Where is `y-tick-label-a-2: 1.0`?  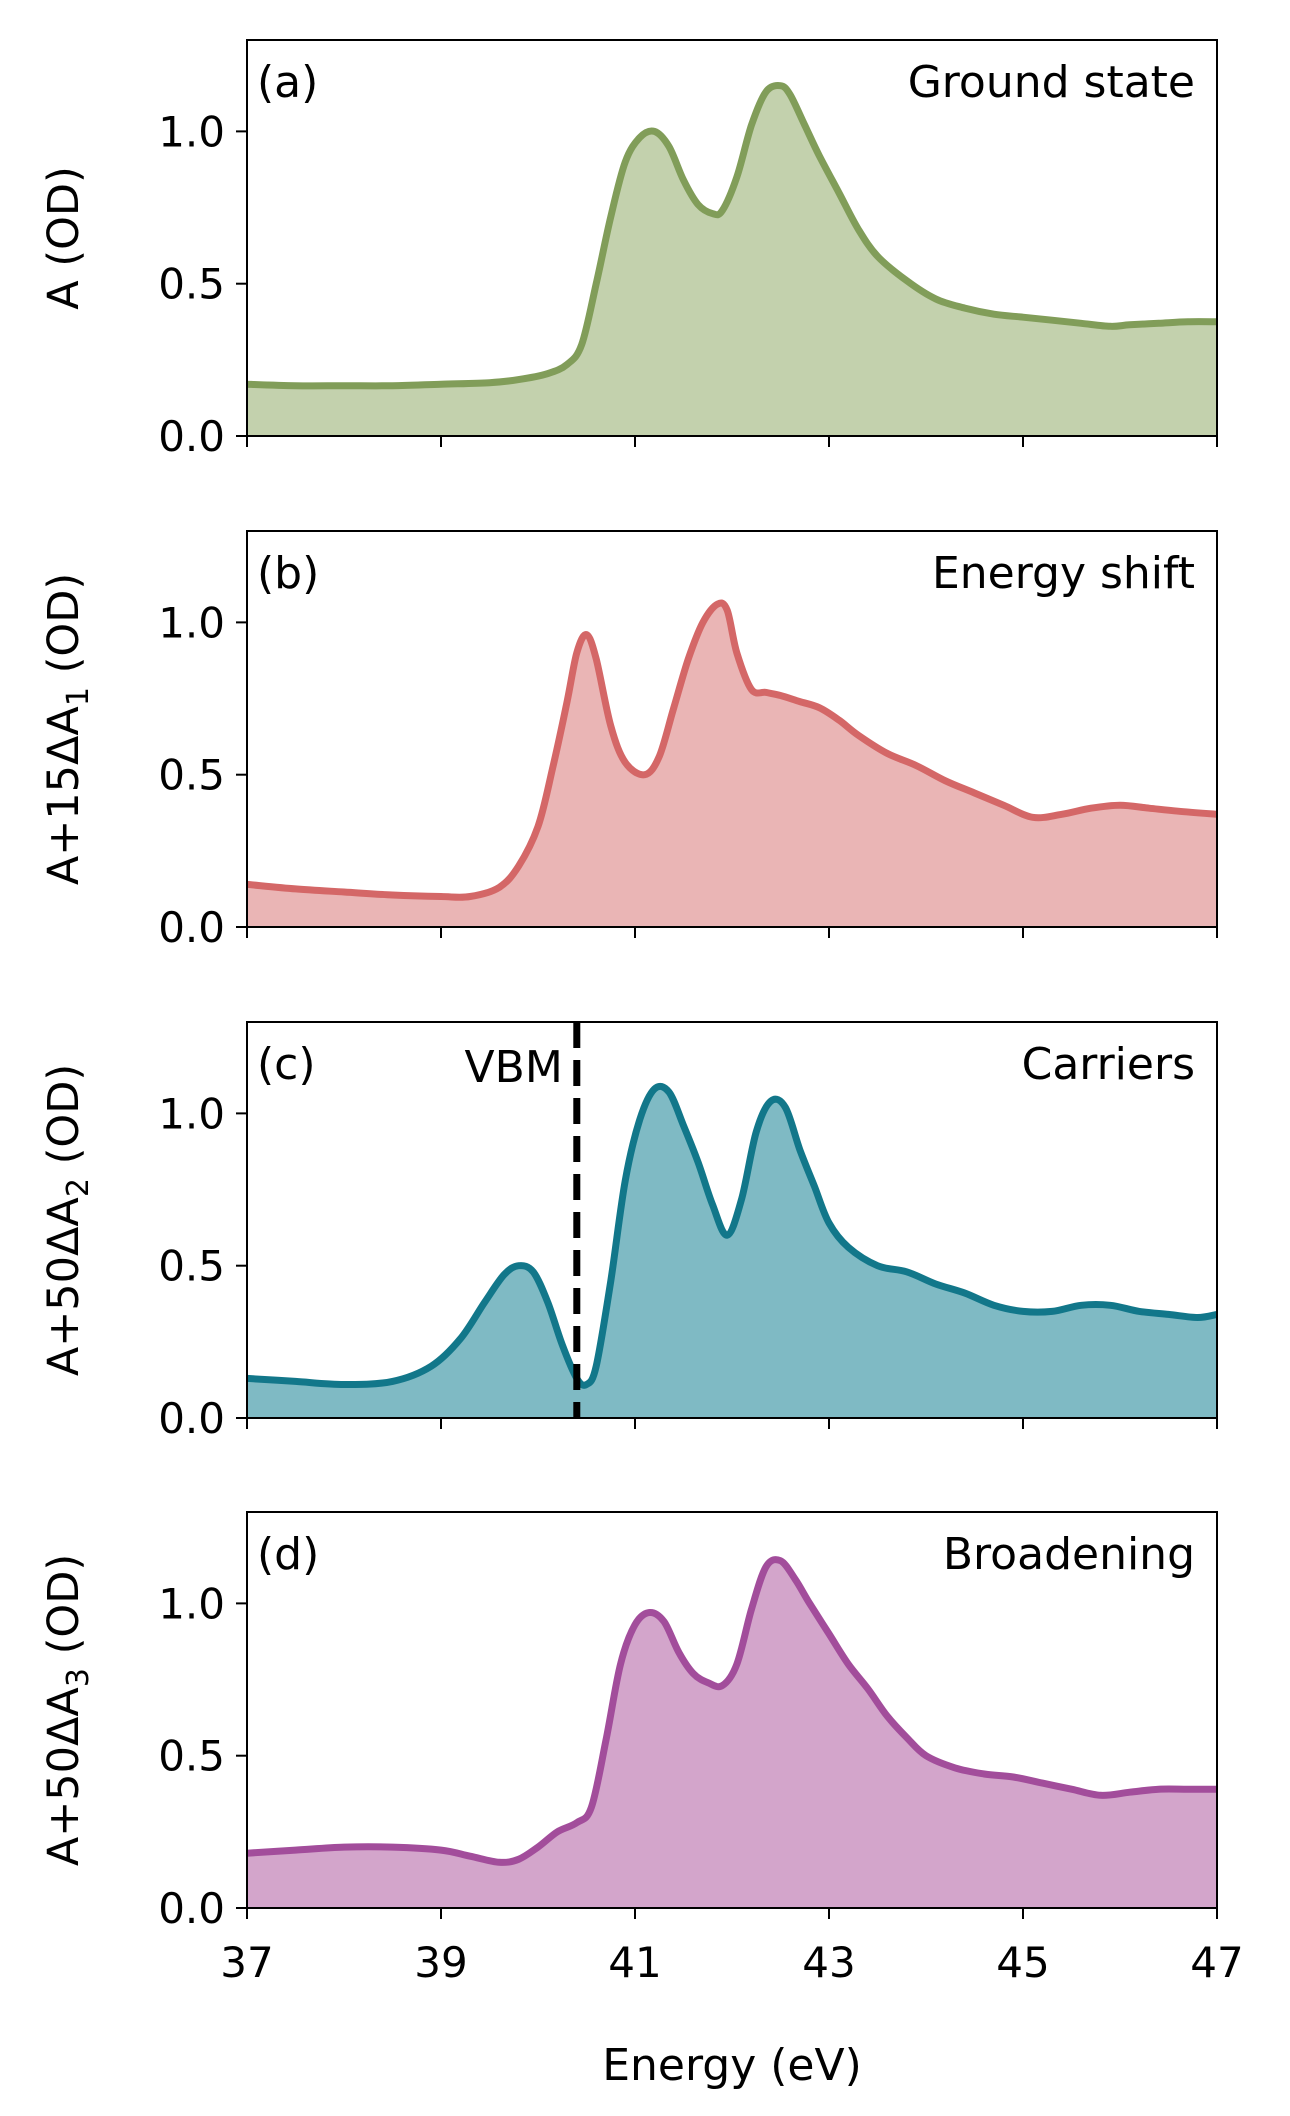 y-tick-label-a-2: 1.0 is located at coordinates (191, 131).